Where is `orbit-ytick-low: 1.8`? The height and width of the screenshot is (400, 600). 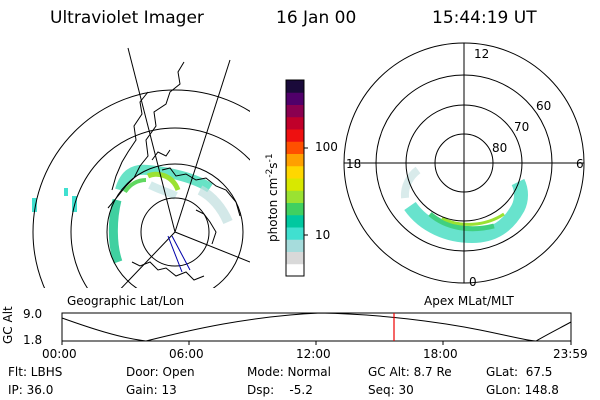
orbit-ytick-low: 1.8 is located at coordinates (33, 340).